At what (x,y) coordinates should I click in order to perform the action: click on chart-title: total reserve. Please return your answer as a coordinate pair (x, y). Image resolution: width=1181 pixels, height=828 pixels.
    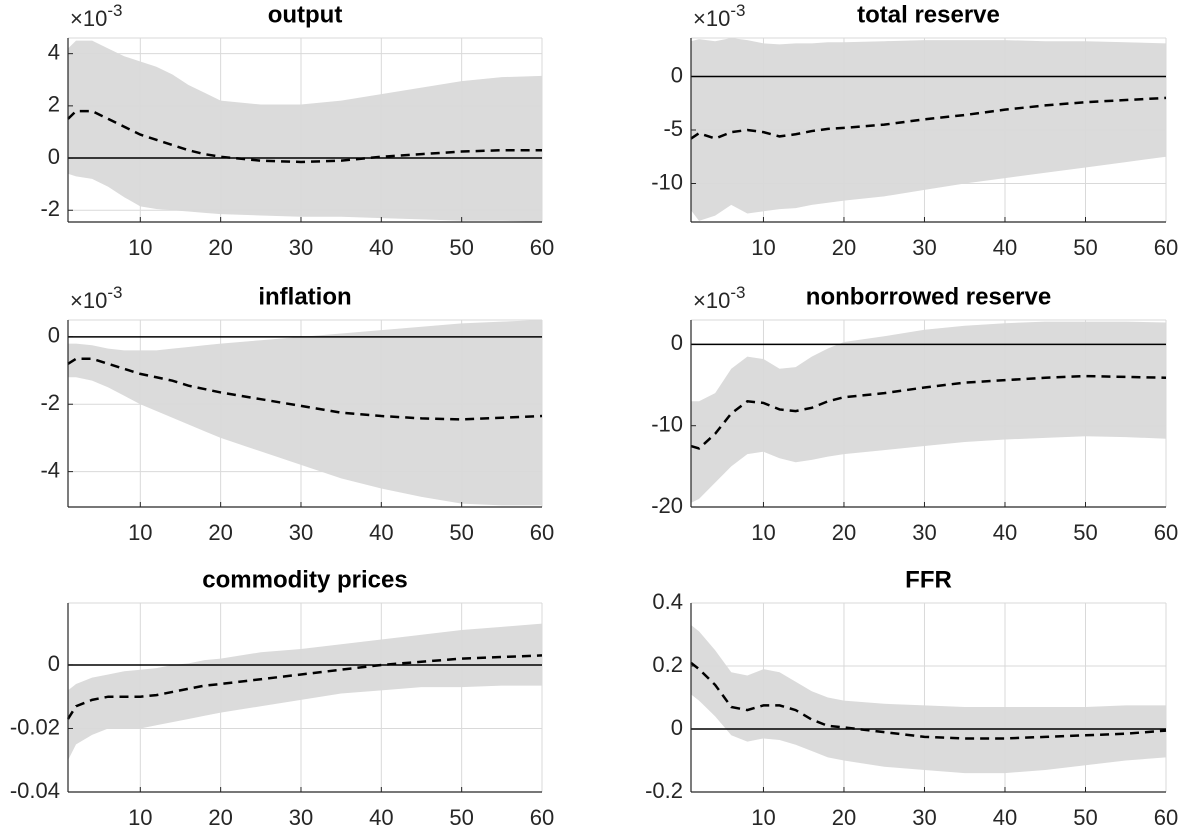
    Looking at the image, I should click on (928, 14).